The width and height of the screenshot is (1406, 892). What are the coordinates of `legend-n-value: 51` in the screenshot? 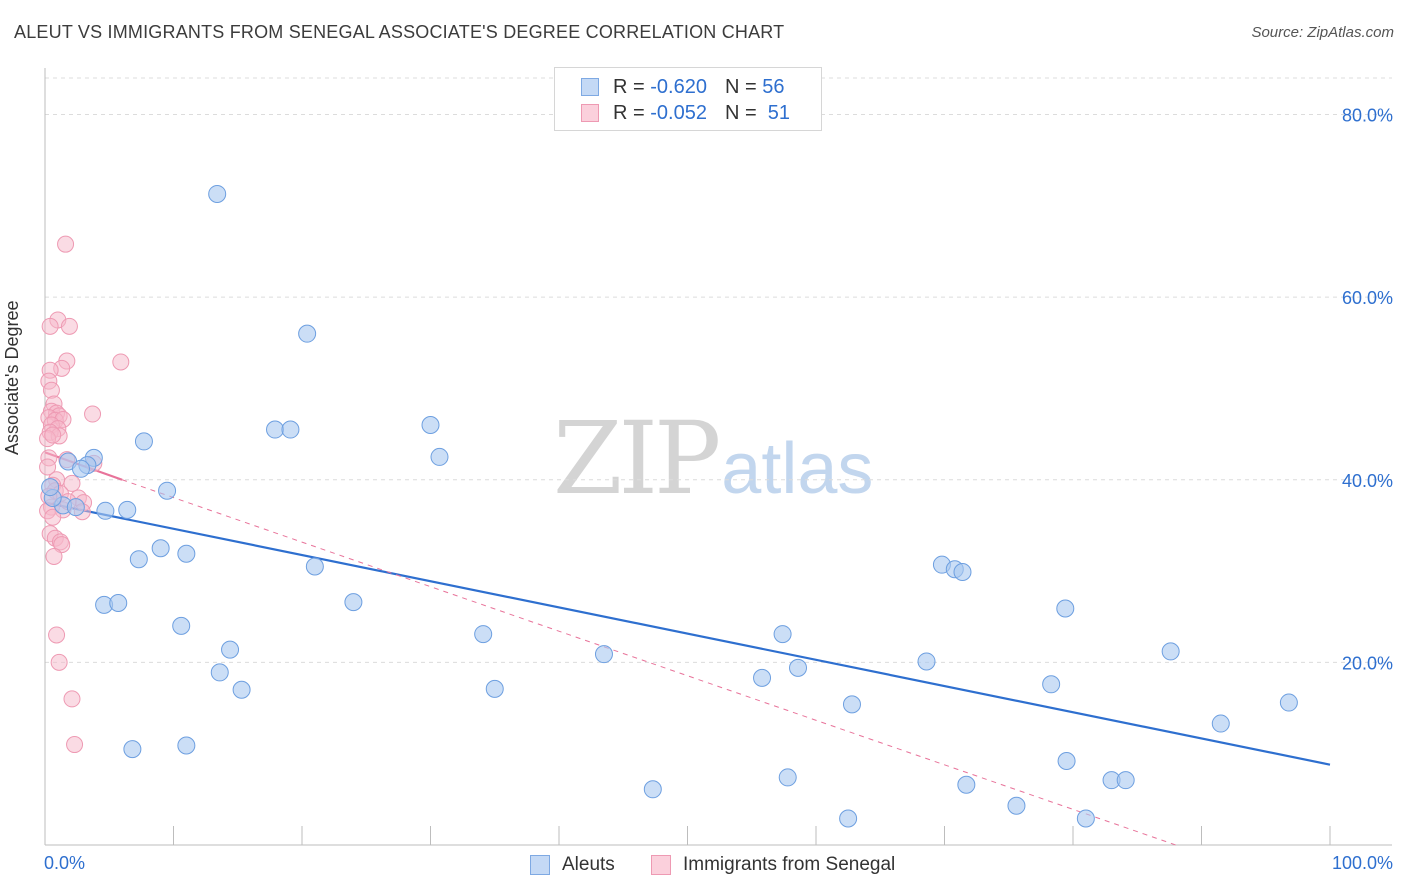 It's located at (776, 112).